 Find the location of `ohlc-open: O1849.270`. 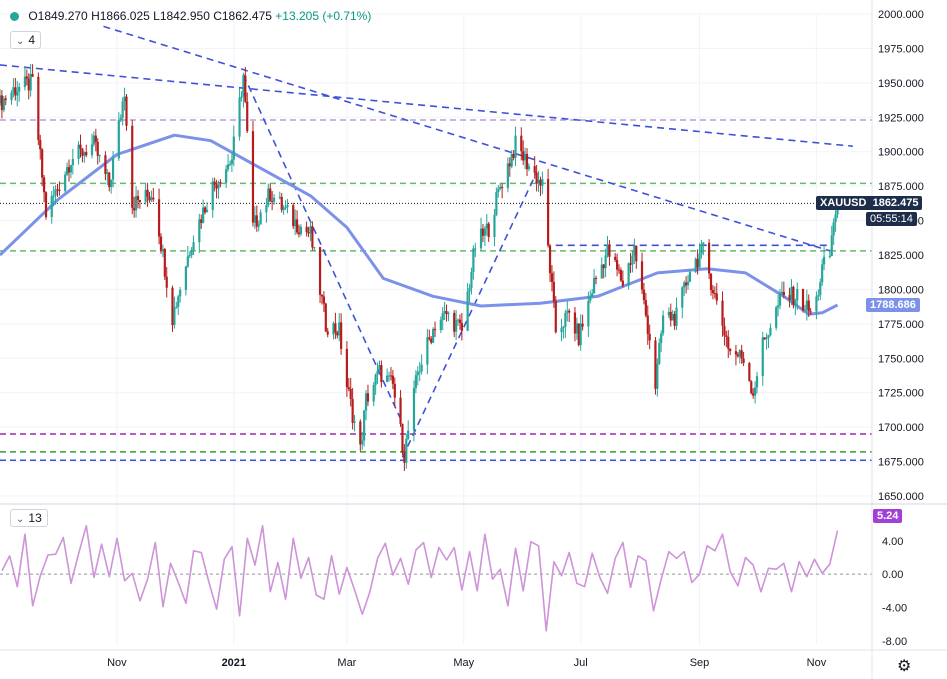

ohlc-open: O1849.270 is located at coordinates (58, 16).